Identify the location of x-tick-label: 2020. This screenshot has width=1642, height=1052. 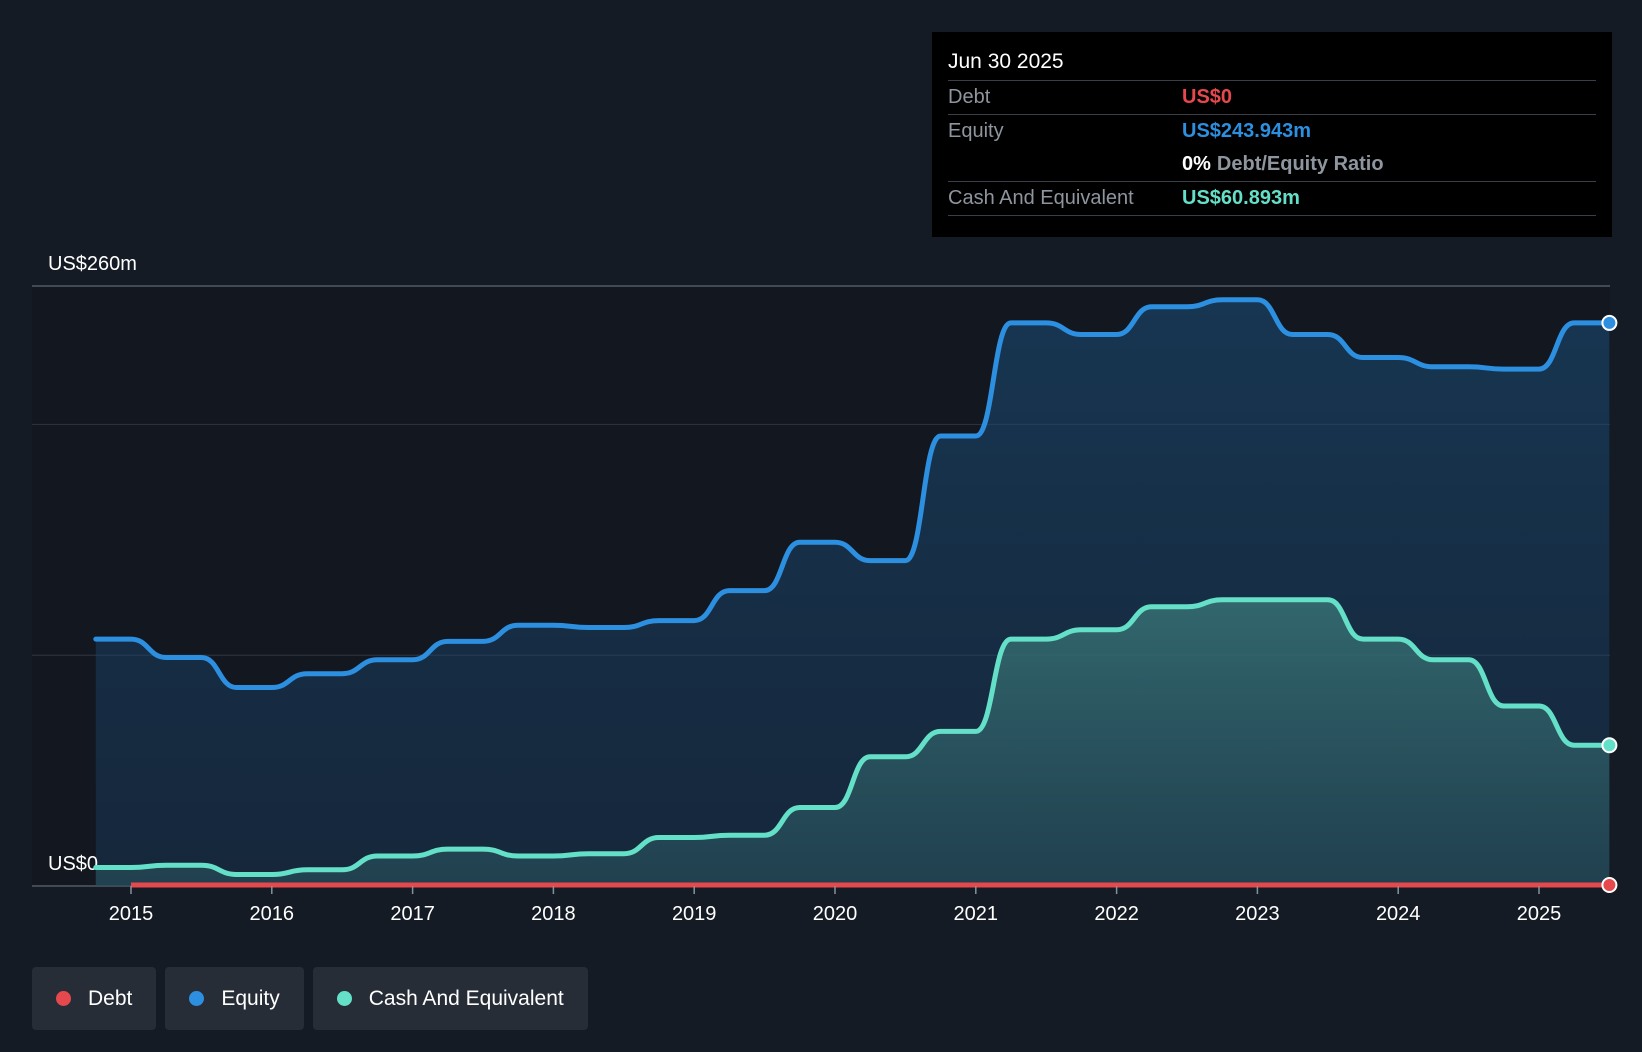
(835, 914).